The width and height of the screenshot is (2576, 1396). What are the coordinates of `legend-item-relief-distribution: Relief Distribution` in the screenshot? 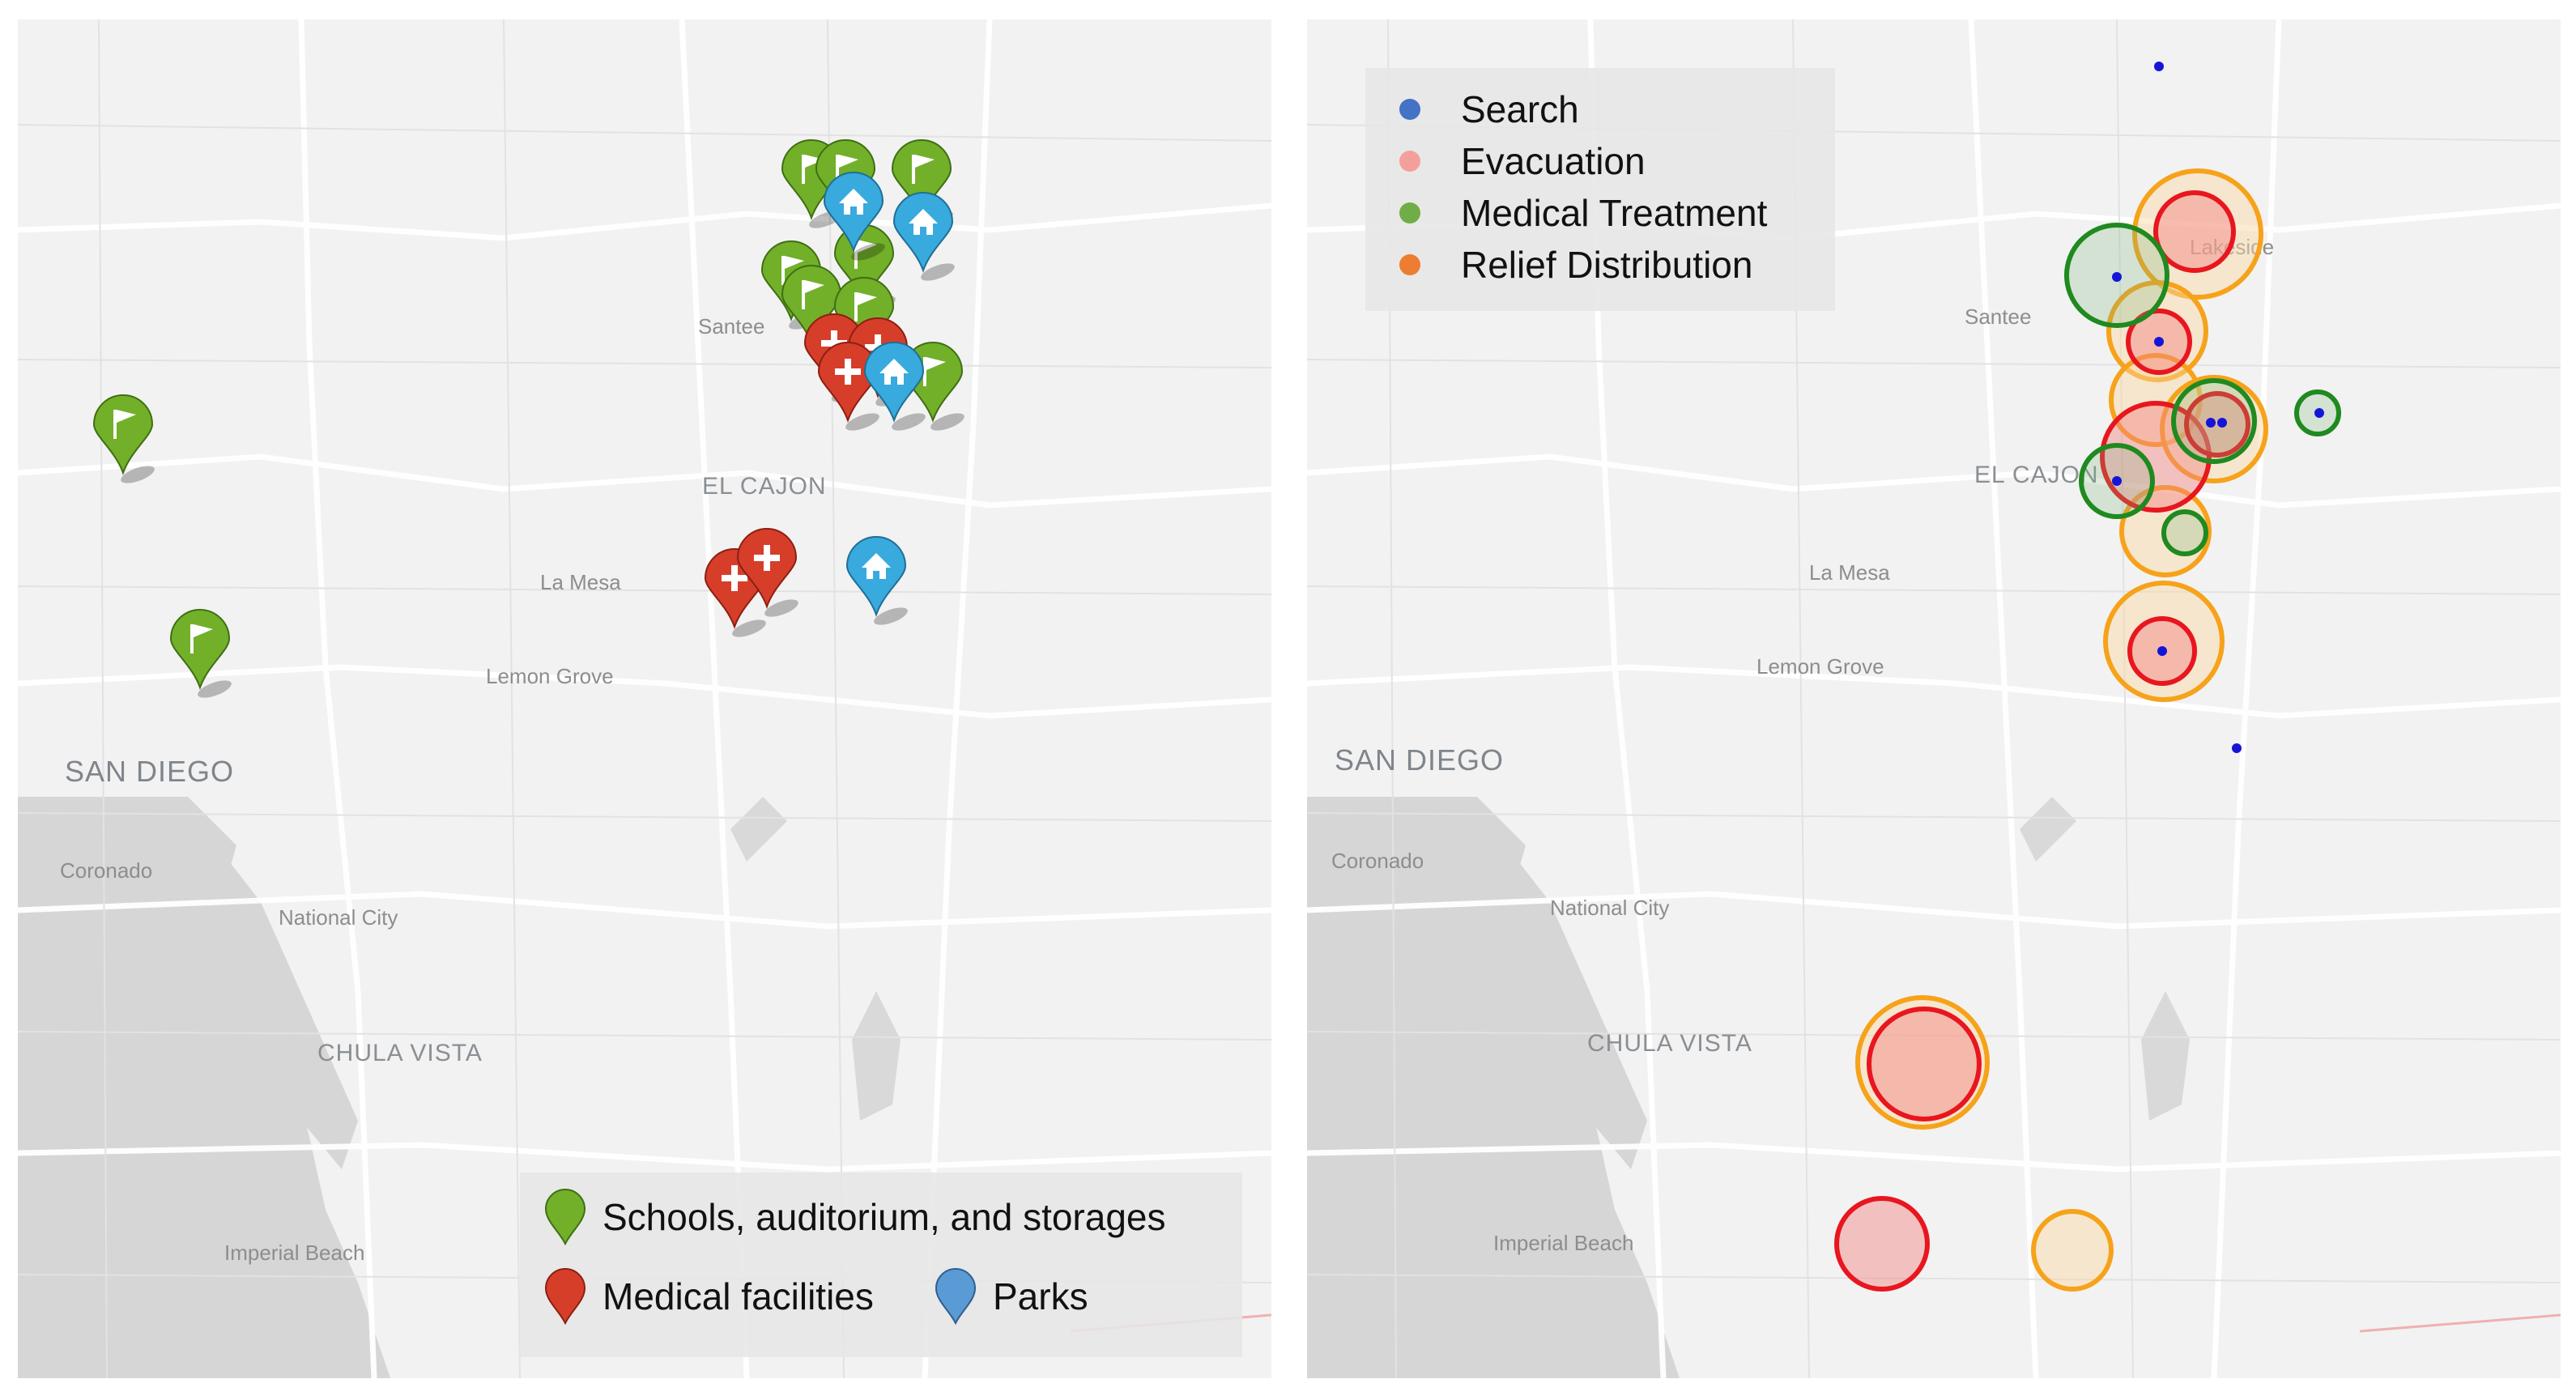 It's located at (1575, 265).